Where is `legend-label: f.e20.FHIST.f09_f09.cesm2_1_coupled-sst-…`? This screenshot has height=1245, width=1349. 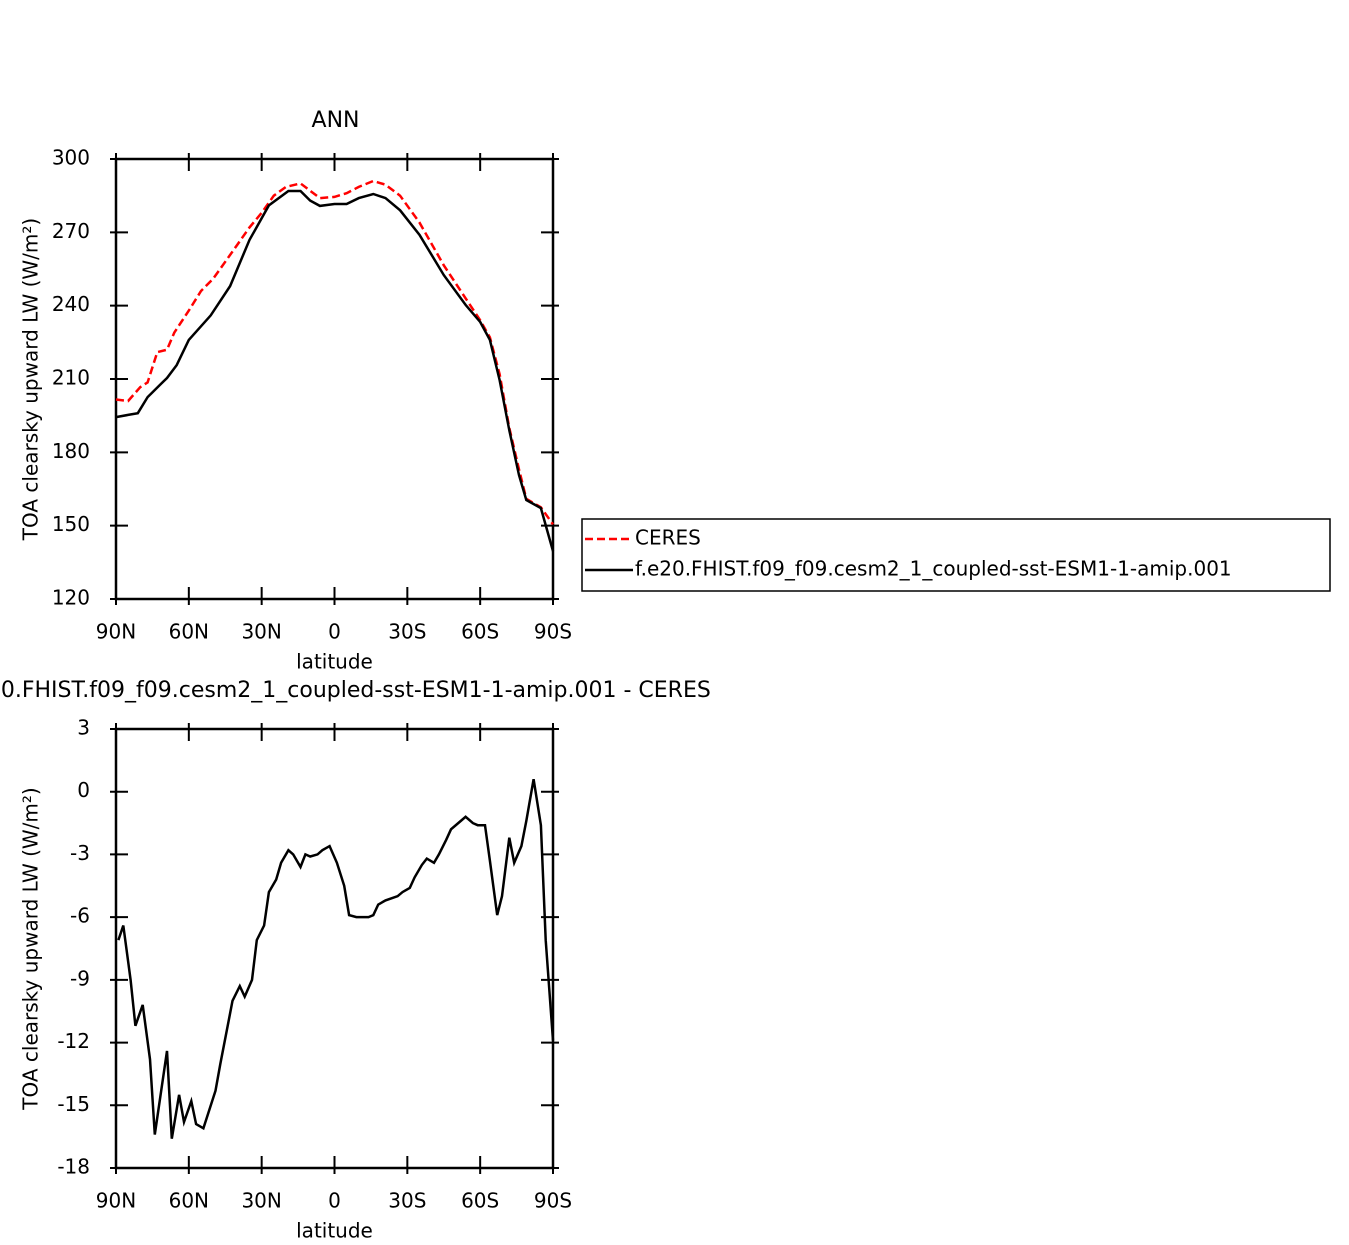 legend-label: f.e20.FHIST.f09_f09.cesm2_1_coupled-sst-… is located at coordinates (933, 569).